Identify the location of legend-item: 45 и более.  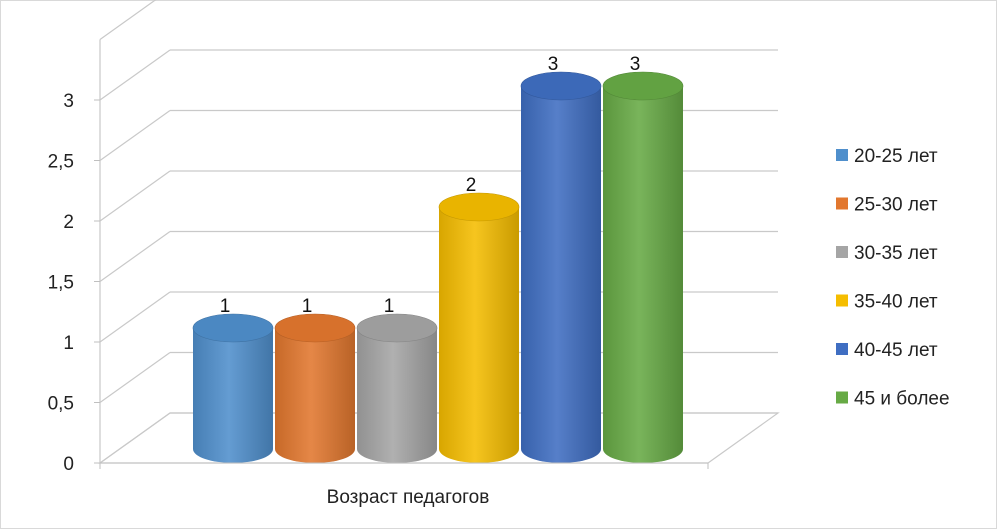
(893, 399).